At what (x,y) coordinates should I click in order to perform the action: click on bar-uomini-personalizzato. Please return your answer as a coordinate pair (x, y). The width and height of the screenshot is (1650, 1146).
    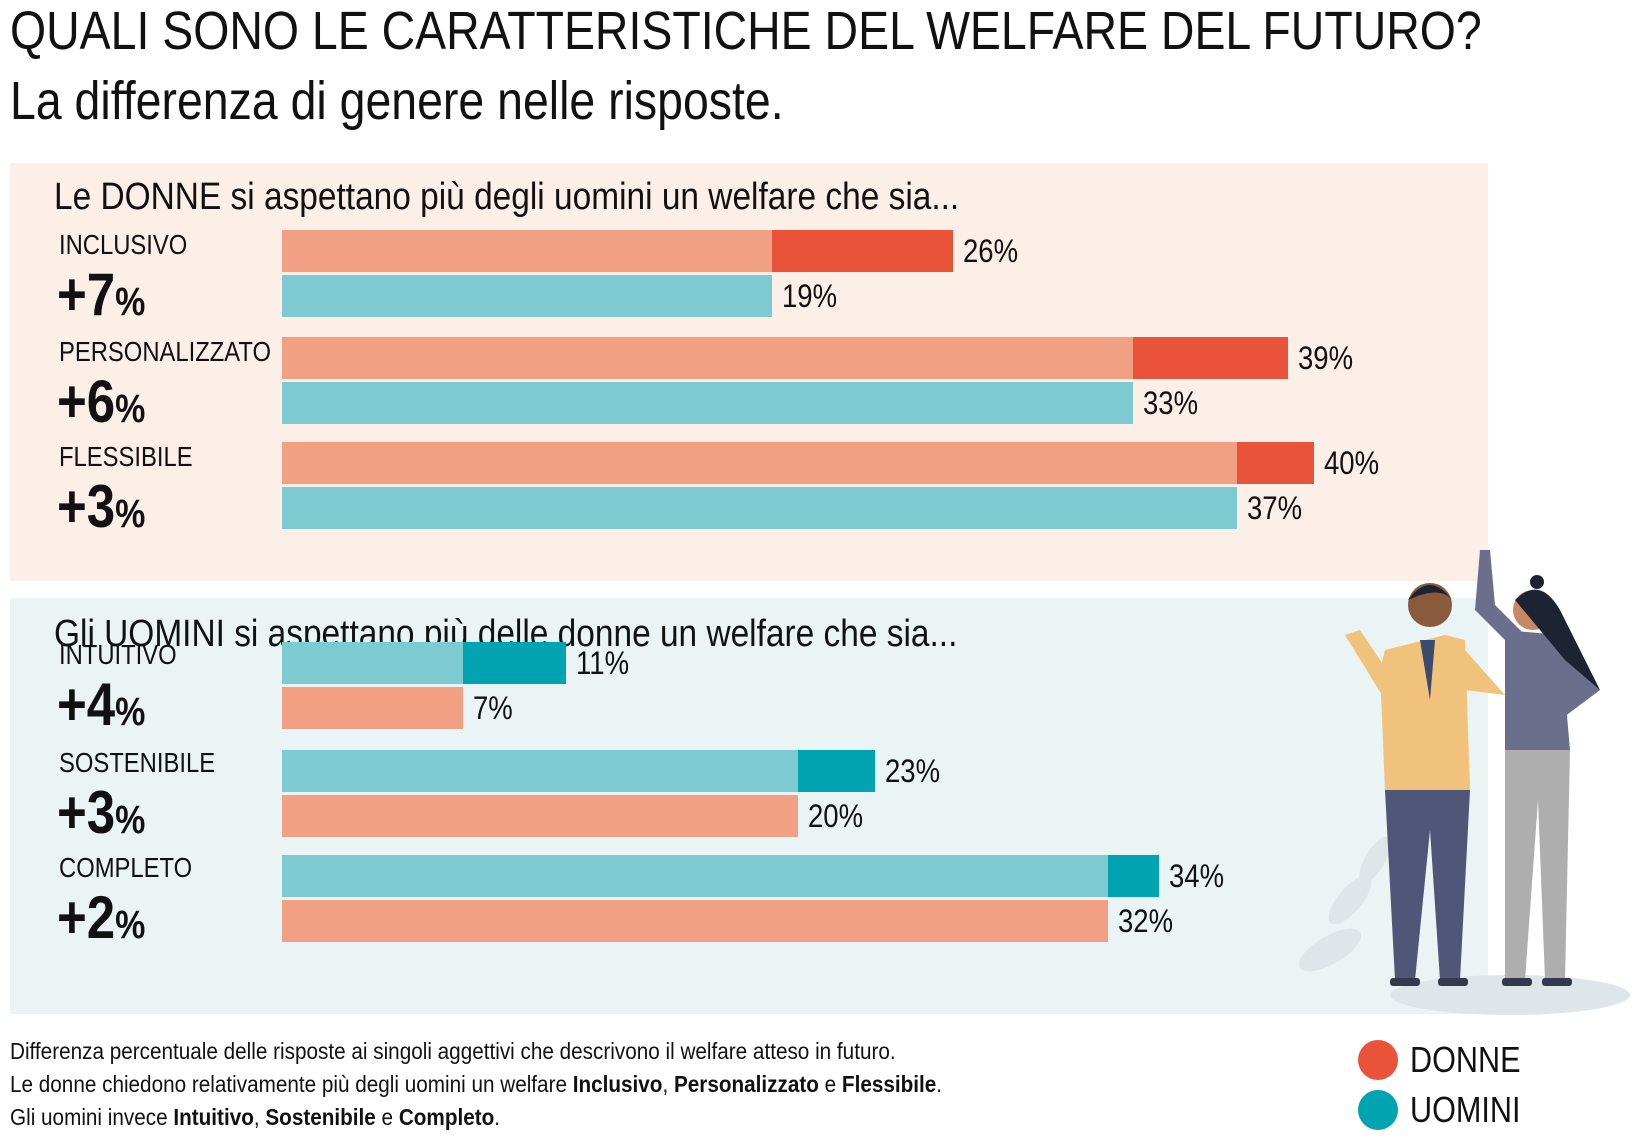
    Looking at the image, I should click on (708, 403).